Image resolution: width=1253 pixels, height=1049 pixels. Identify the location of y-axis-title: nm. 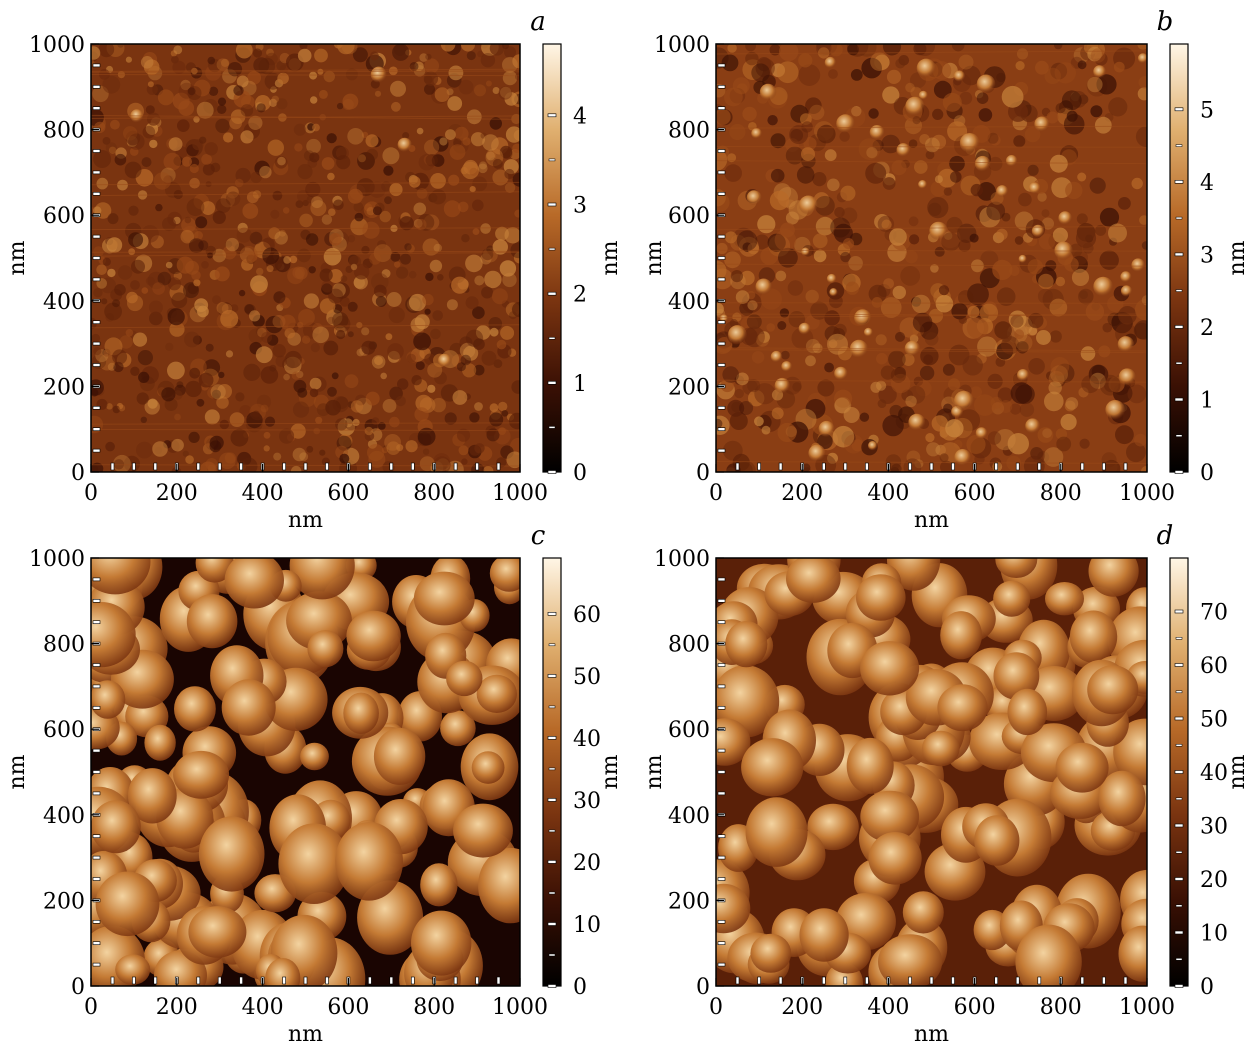
(654, 771).